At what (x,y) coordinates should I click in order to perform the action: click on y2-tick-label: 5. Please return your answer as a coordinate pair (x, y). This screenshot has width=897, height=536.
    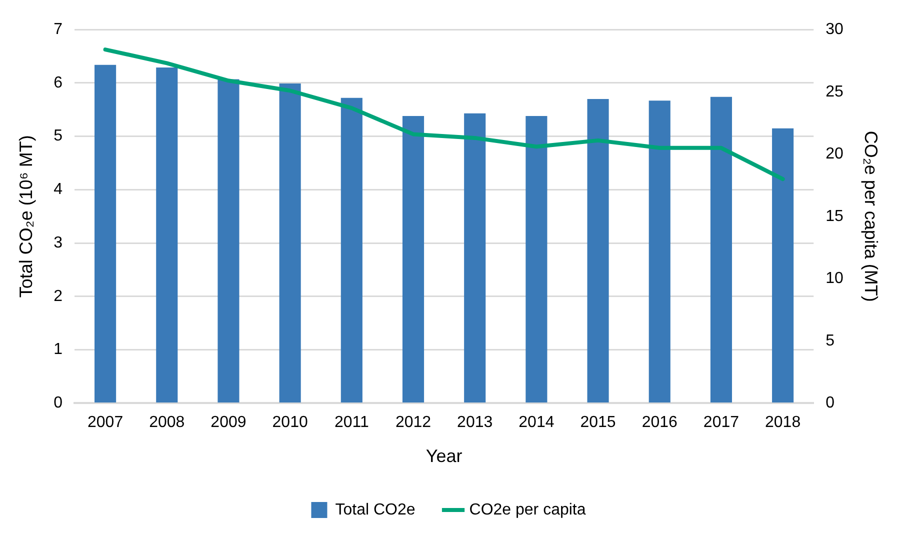
    Looking at the image, I should click on (830, 341).